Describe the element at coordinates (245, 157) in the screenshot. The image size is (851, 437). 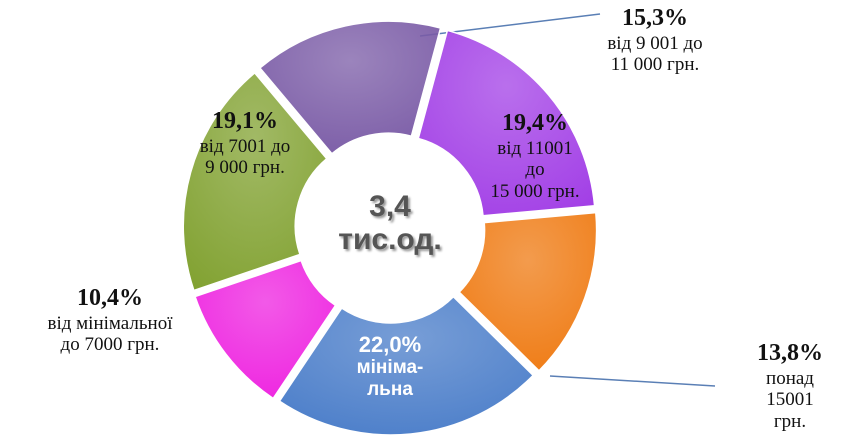
I see `category-label: від 7001 до 9 000 грн.` at that location.